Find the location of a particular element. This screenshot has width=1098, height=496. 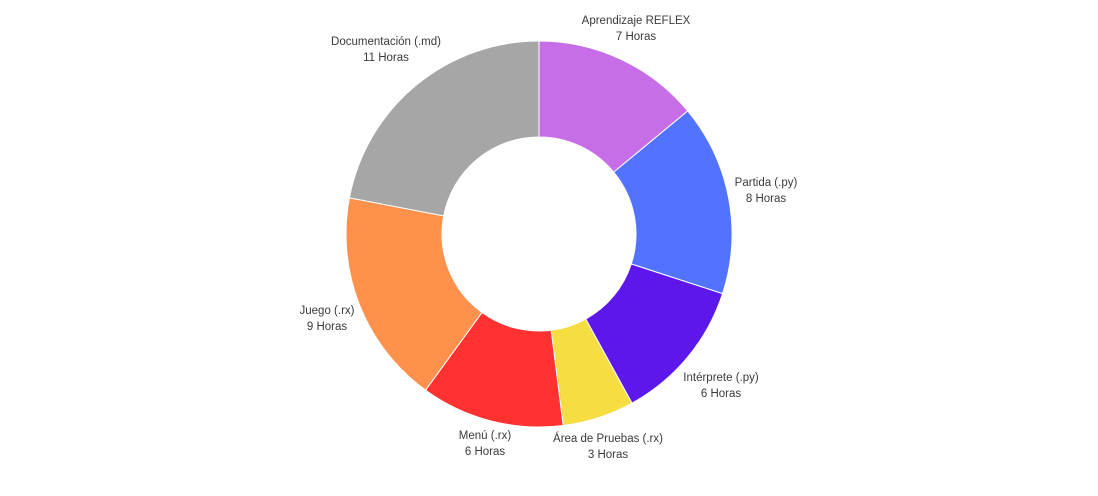

slice-label-partida-py: Partida (.py) 8 Horas is located at coordinates (766, 191).